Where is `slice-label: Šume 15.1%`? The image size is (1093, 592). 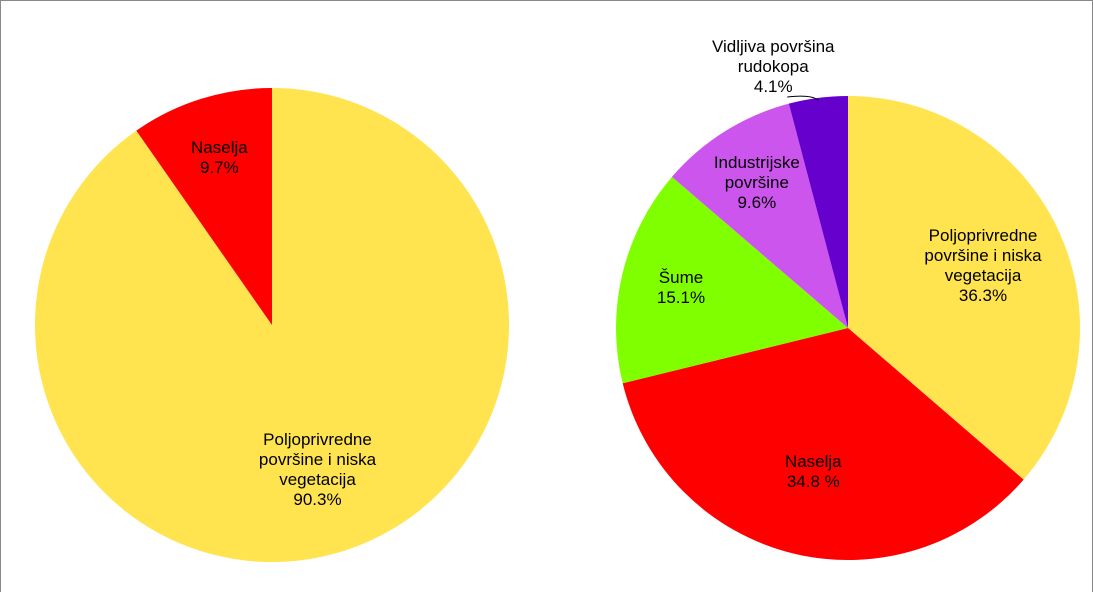
slice-label: Šume 15.1% is located at coordinates (681, 288).